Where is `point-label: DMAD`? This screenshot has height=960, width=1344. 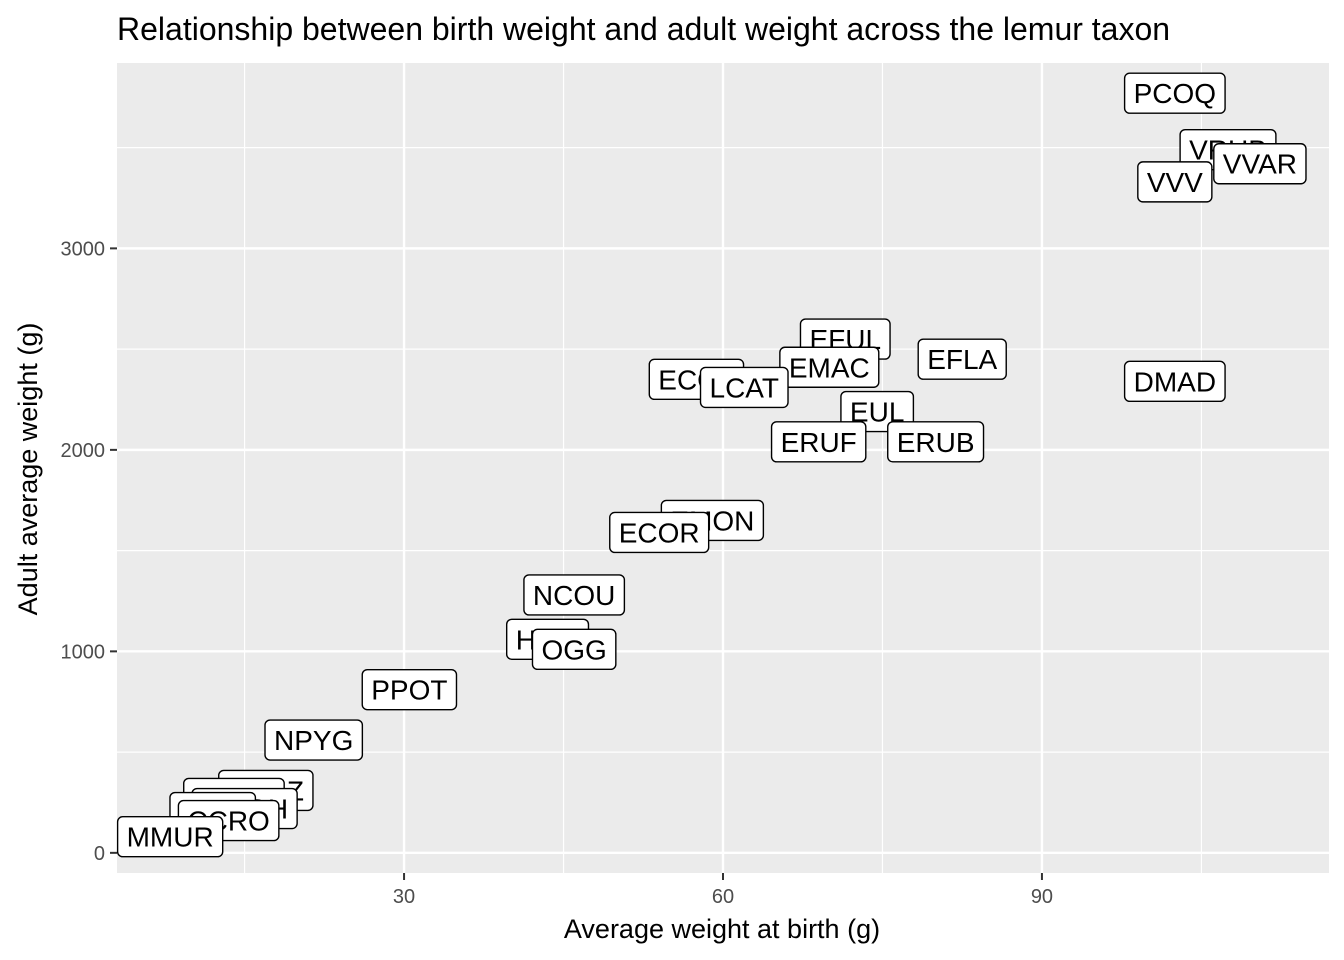
point-label: DMAD is located at coordinates (1174, 381).